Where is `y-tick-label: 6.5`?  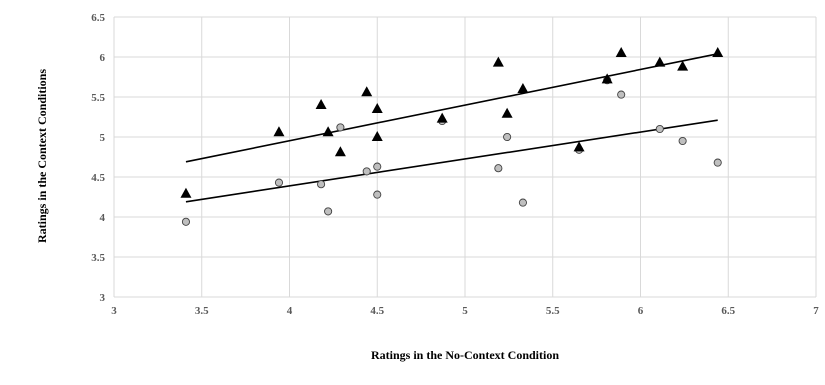
y-tick-label: 6.5 is located at coordinates (98, 18).